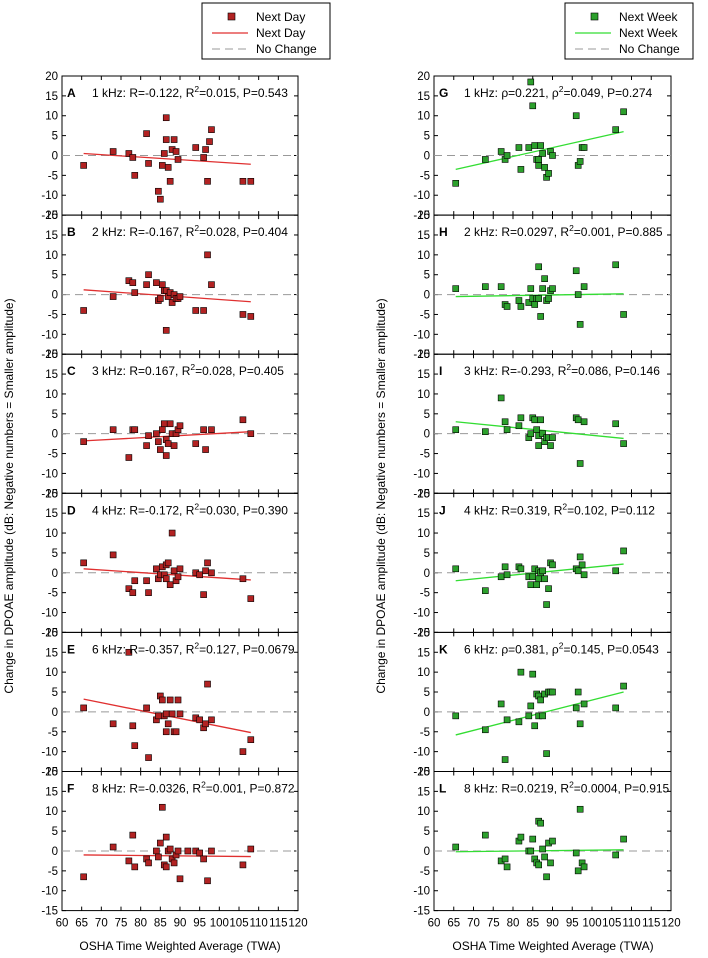 The height and width of the screenshot is (958, 708). What do you see at coordinates (442, 789) in the screenshot?
I see `panel-letter: L` at bounding box center [442, 789].